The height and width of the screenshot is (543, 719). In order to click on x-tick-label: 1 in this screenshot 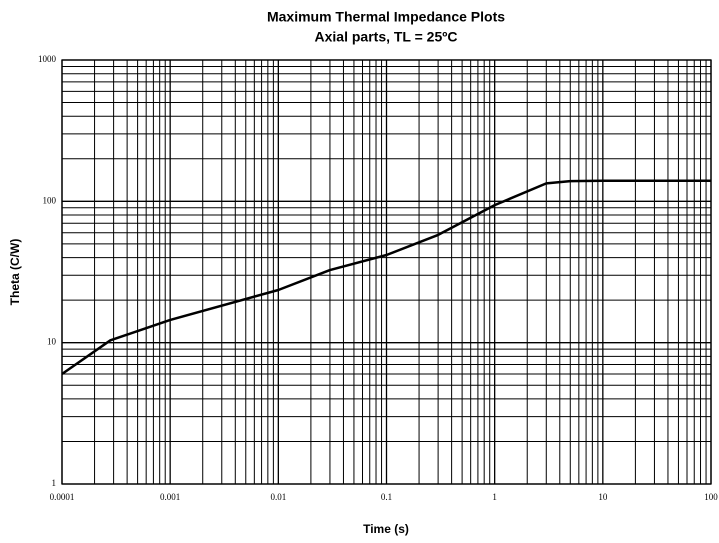, I will do `click(494, 497)`.